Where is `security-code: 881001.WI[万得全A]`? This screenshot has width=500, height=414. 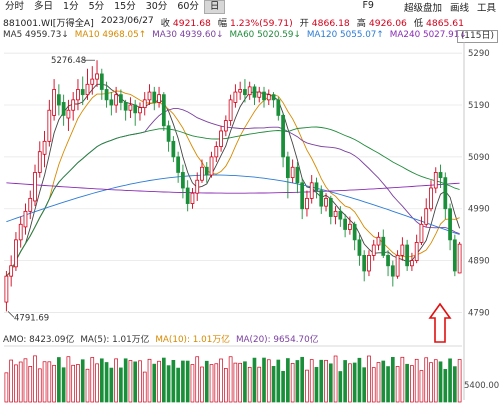 security-code: 881001.WI[万得全A] is located at coordinates (48, 23).